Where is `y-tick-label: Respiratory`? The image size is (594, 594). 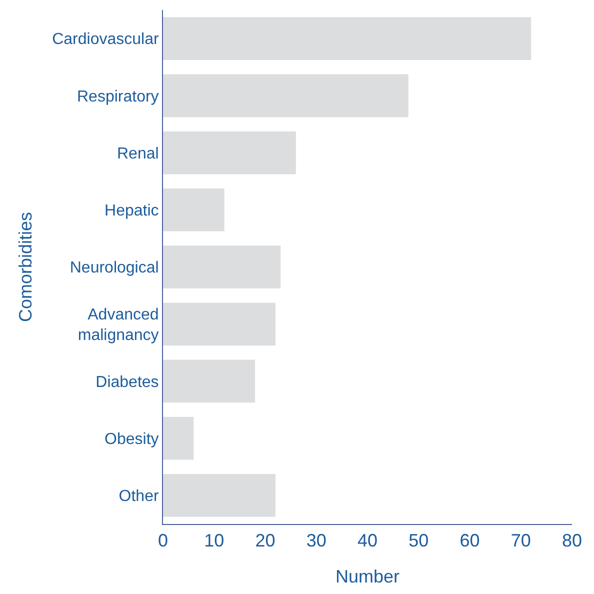 y-tick-label: Respiratory is located at coordinates (117, 97).